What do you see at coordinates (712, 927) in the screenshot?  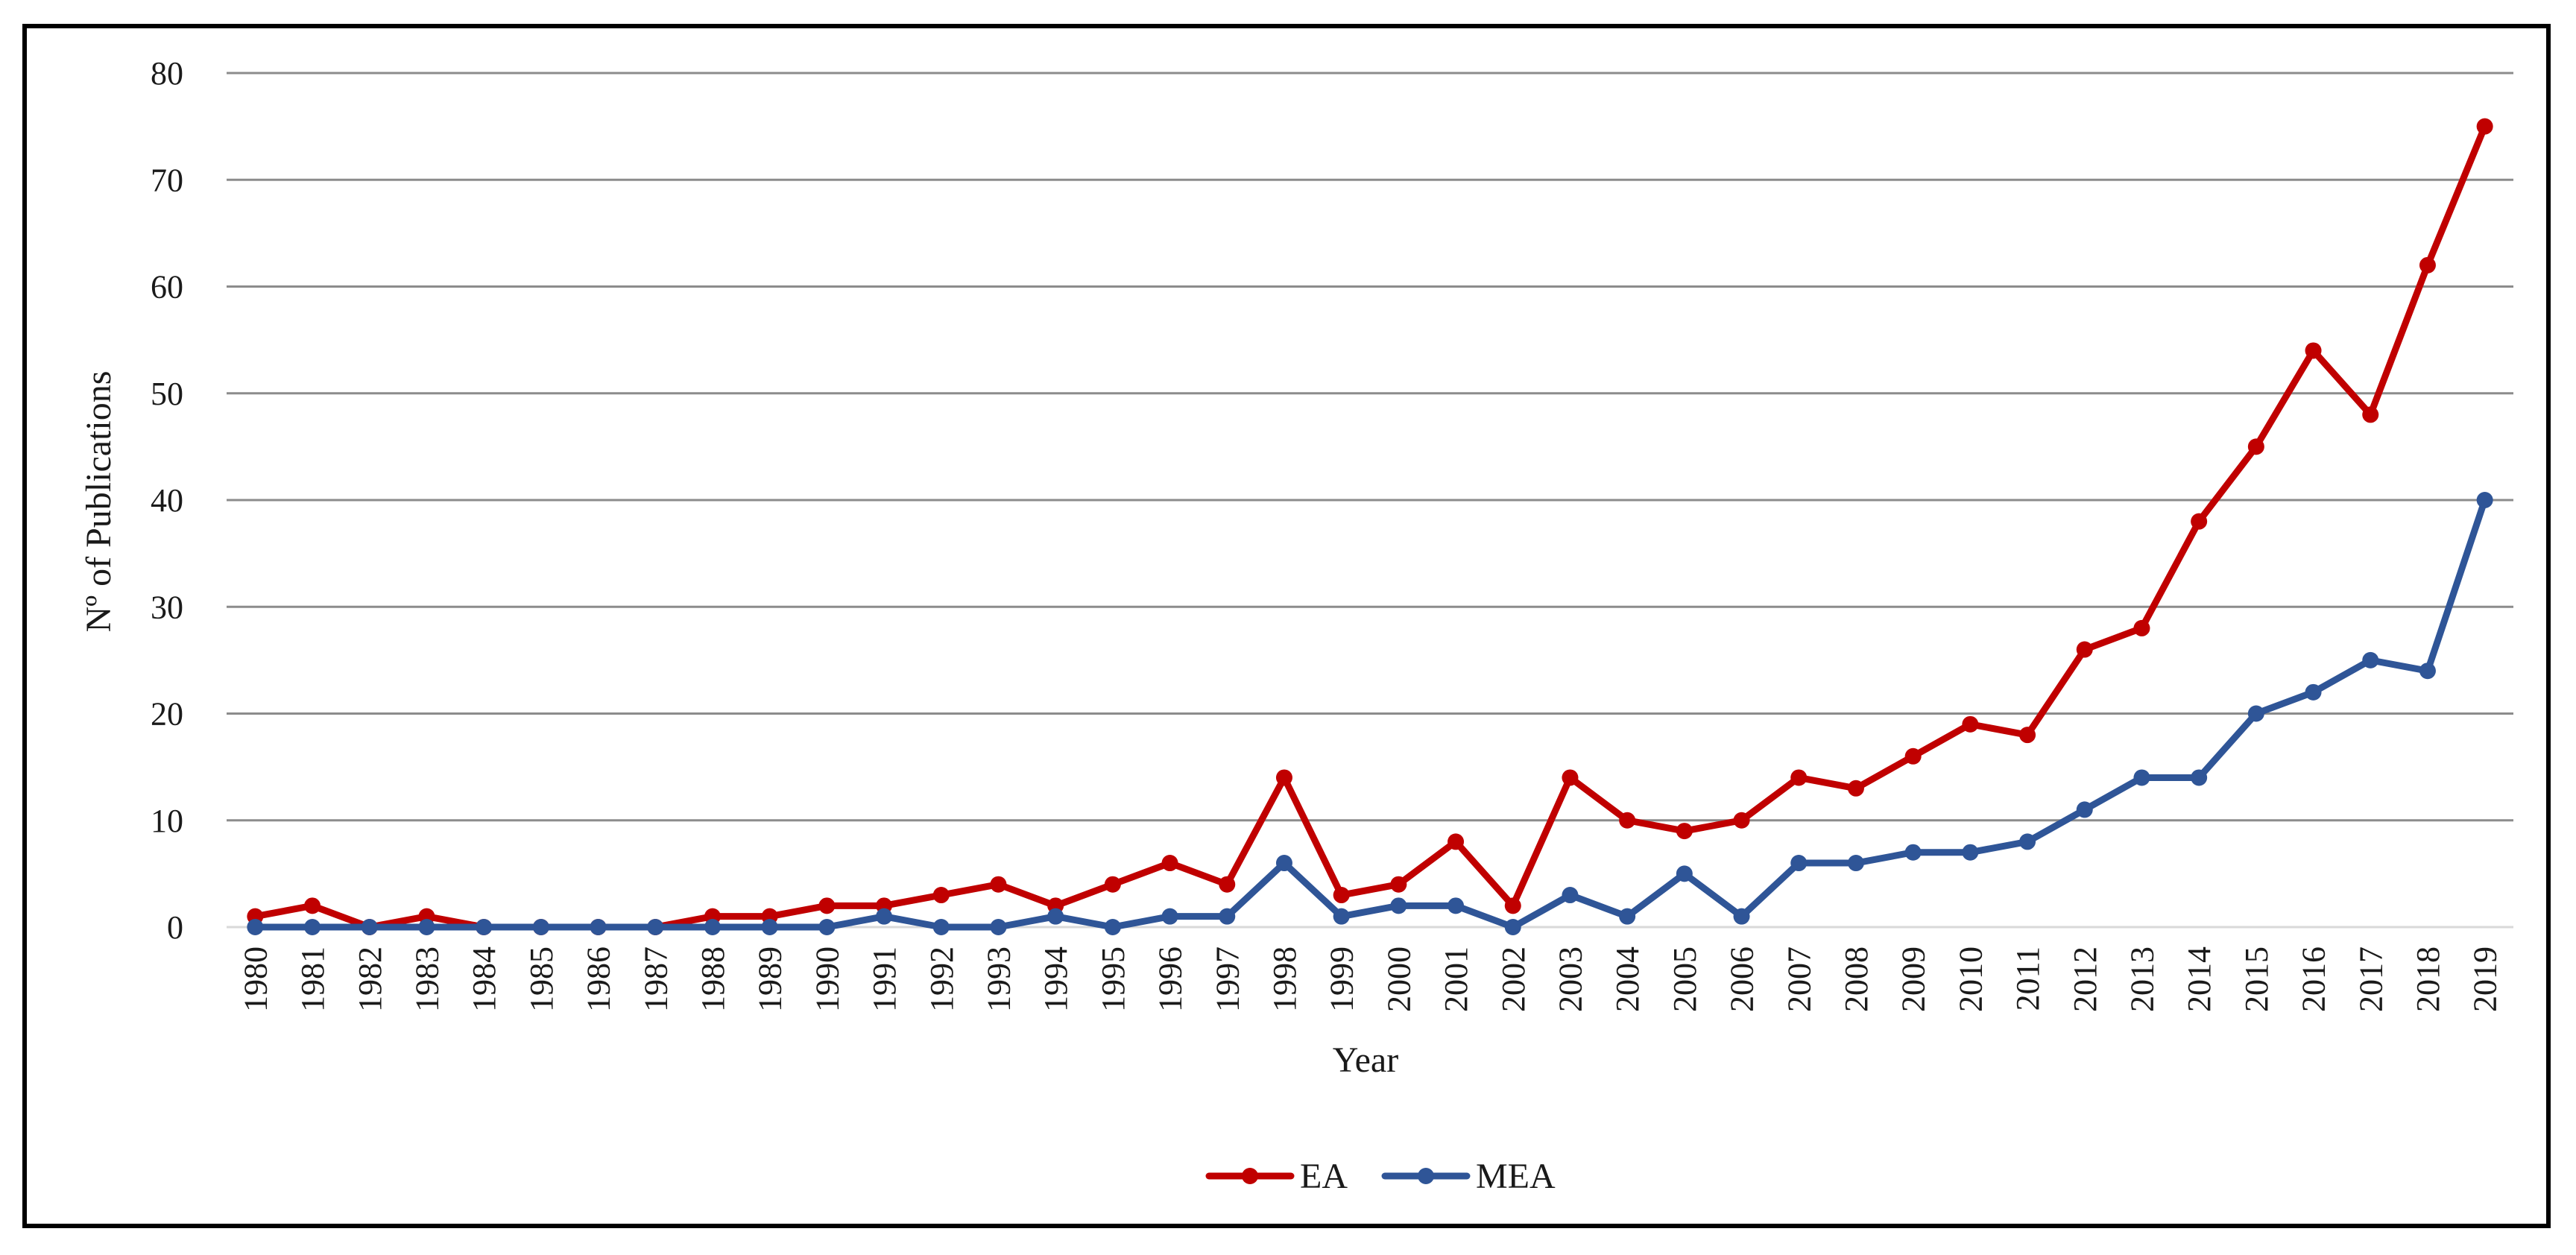 I see `data-point-mea-1988` at bounding box center [712, 927].